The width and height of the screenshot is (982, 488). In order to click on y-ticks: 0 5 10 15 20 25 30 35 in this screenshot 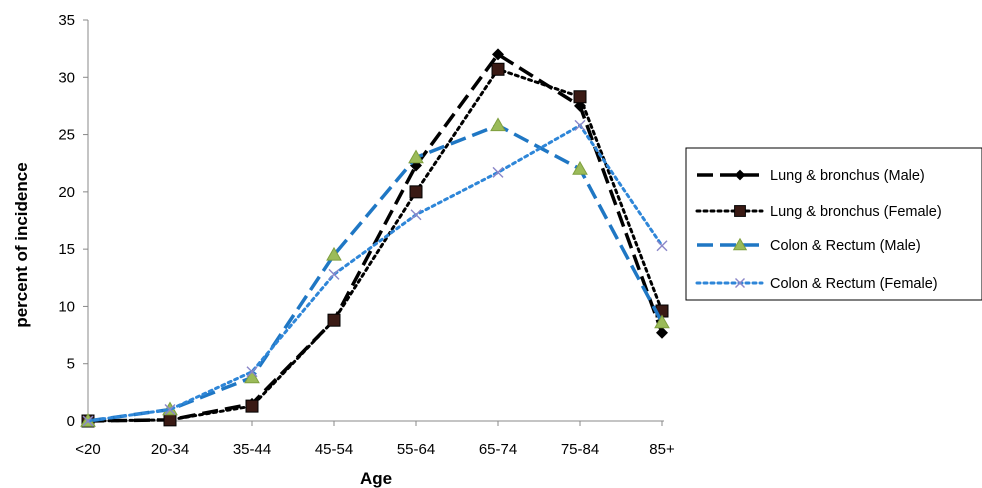, I will do `click(73, 221)`.